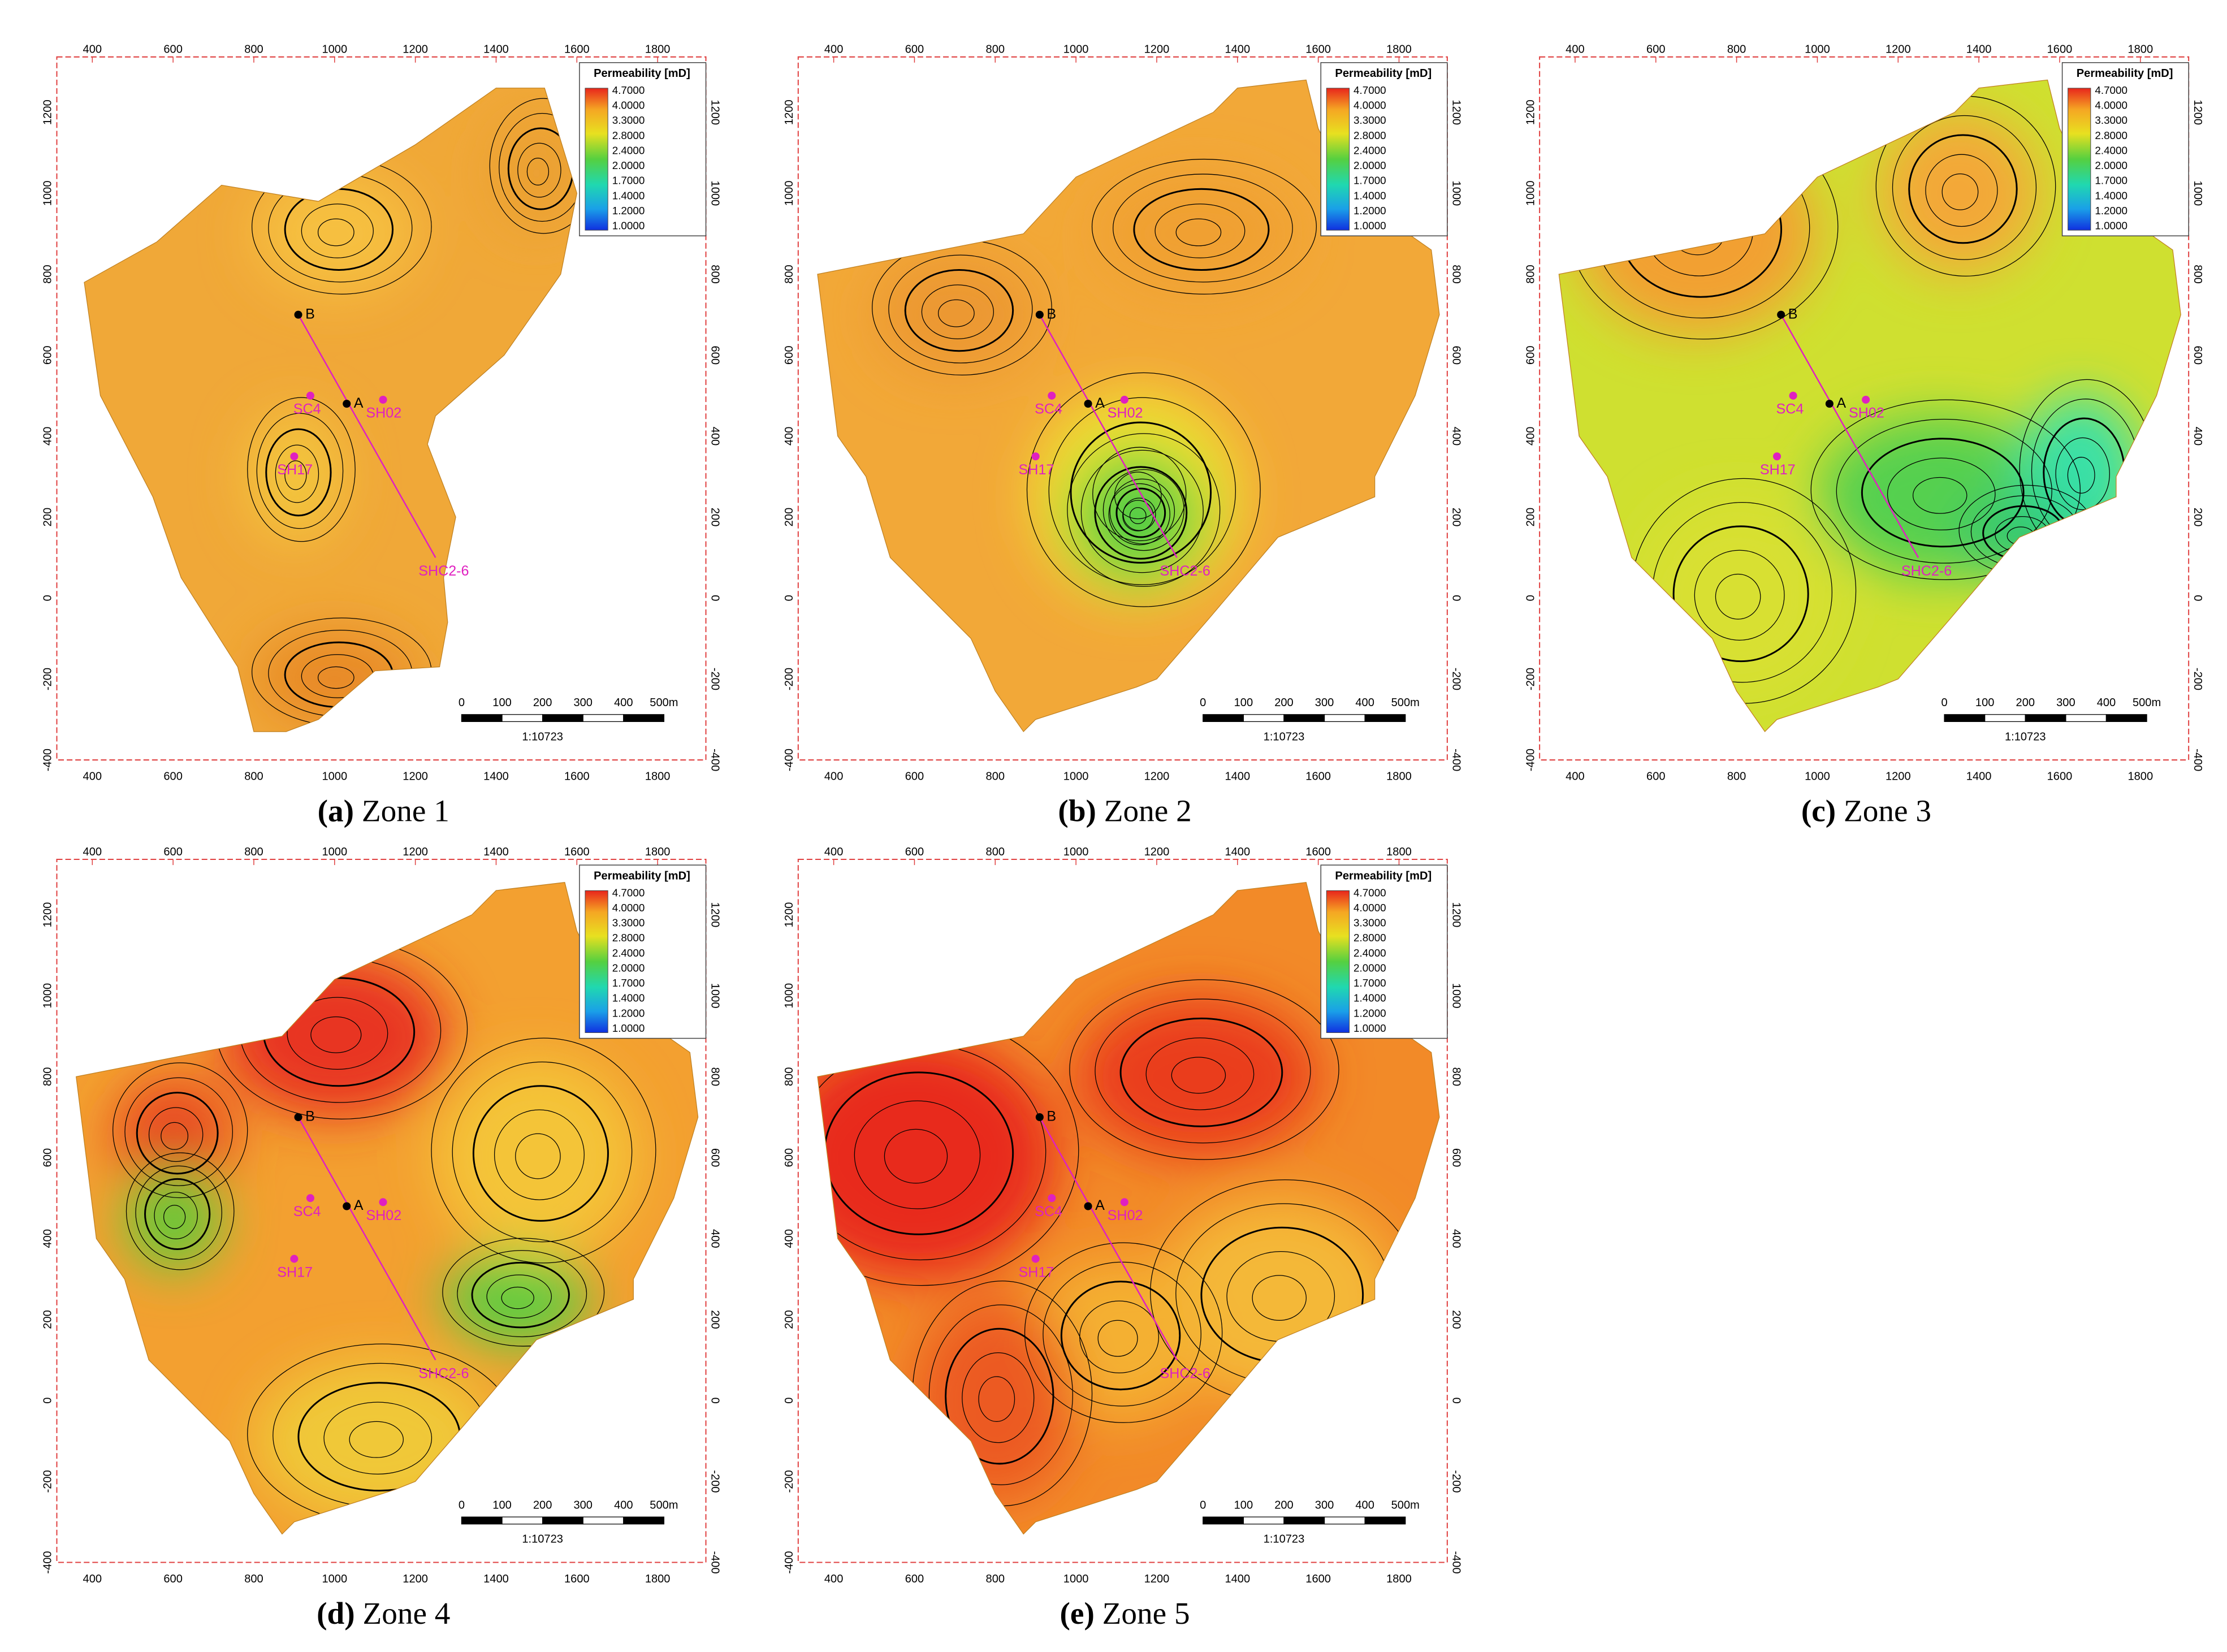 The image size is (2227, 1652). What do you see at coordinates (2111, 135) in the screenshot?
I see `legend-label: 2.8000` at bounding box center [2111, 135].